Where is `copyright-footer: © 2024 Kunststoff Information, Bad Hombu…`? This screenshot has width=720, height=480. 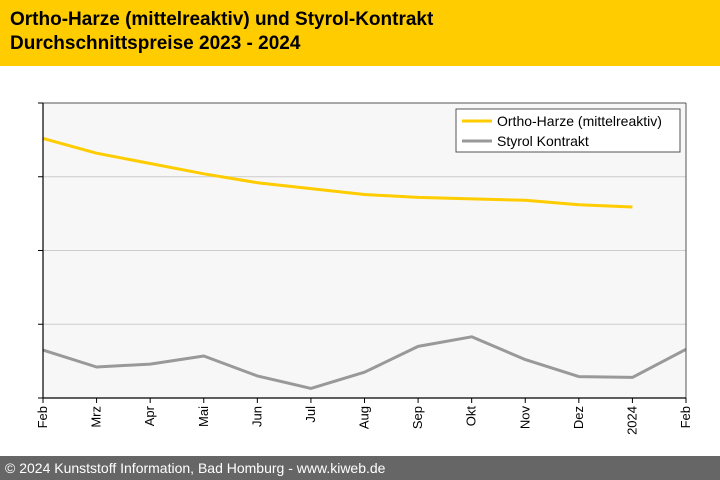
copyright-footer: © 2024 Kunststoff Information, Bad Hombu… is located at coordinates (360, 468).